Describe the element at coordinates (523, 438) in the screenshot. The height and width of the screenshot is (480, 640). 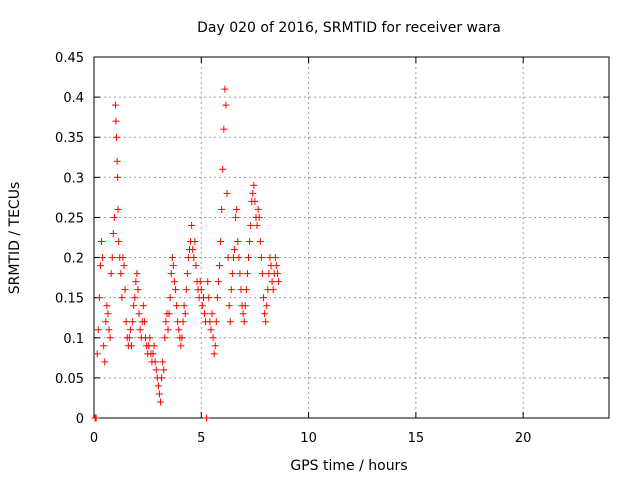
I see `x-tick-label: 20` at that location.